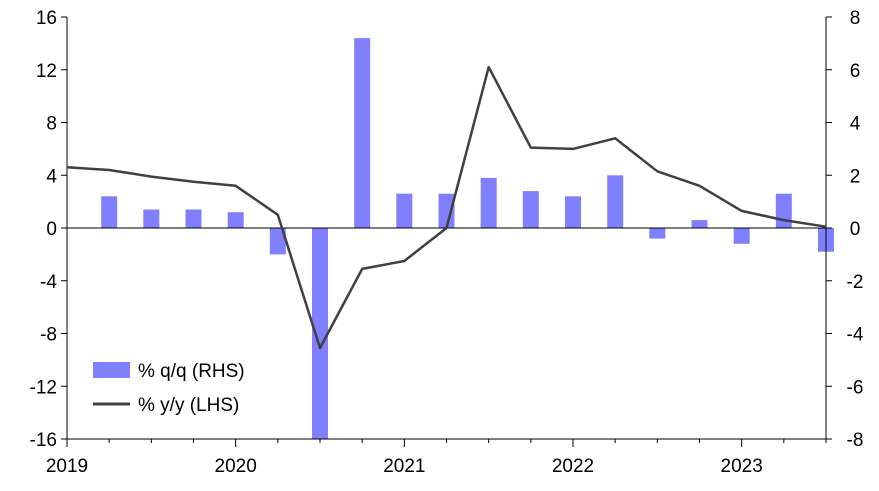 The image size is (879, 491). What do you see at coordinates (193, 218) in the screenshot?
I see `bar-2019-q4` at bounding box center [193, 218].